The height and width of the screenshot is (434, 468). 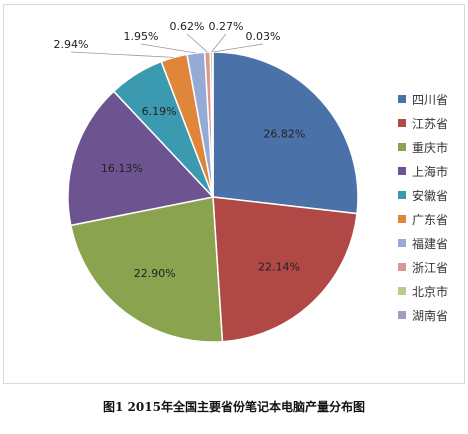 I want to click on legend-item-2: 江苏省, so click(x=433, y=123).